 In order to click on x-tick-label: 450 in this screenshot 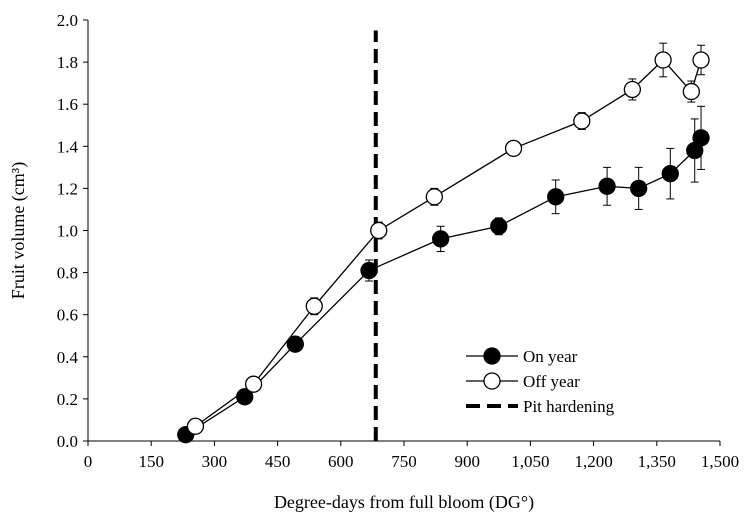, I will do `click(278, 461)`.